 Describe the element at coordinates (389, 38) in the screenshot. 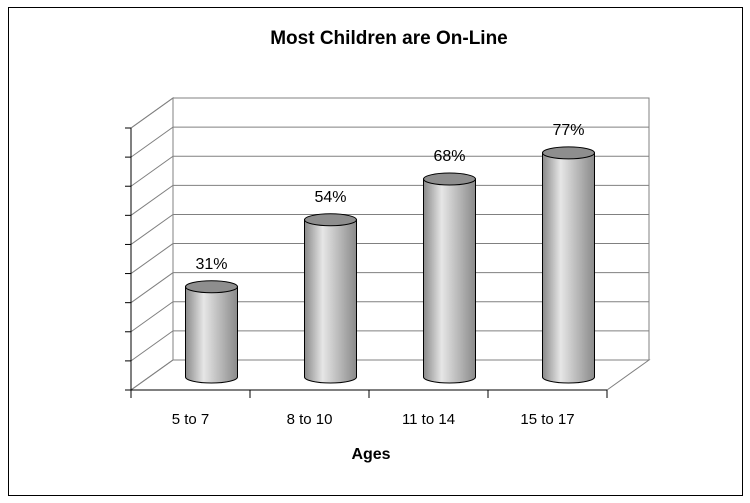

I see `chart-title: Most Children are On-Line` at that location.